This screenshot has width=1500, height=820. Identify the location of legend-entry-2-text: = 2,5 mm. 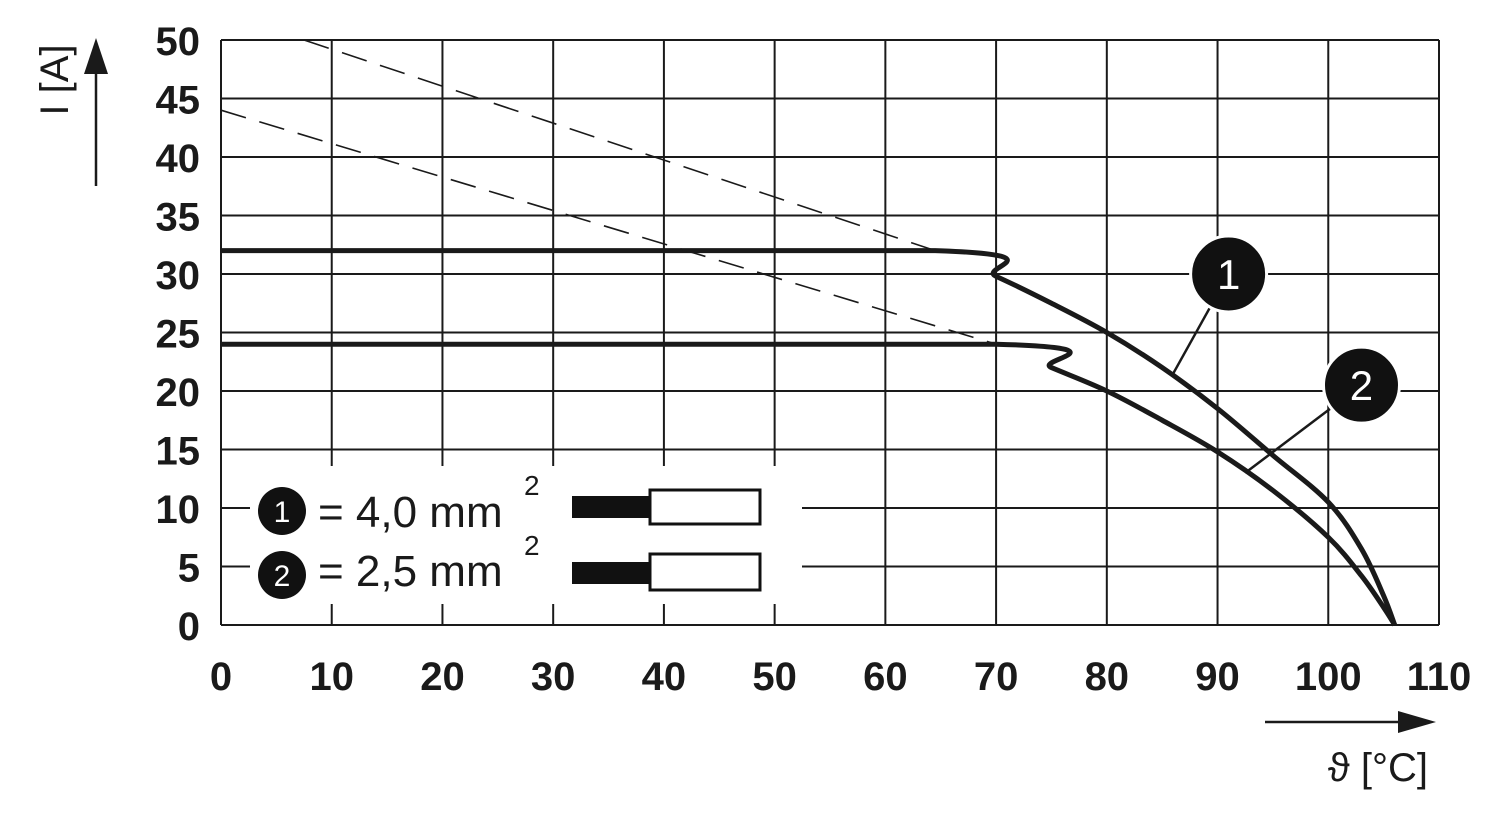
(410, 571).